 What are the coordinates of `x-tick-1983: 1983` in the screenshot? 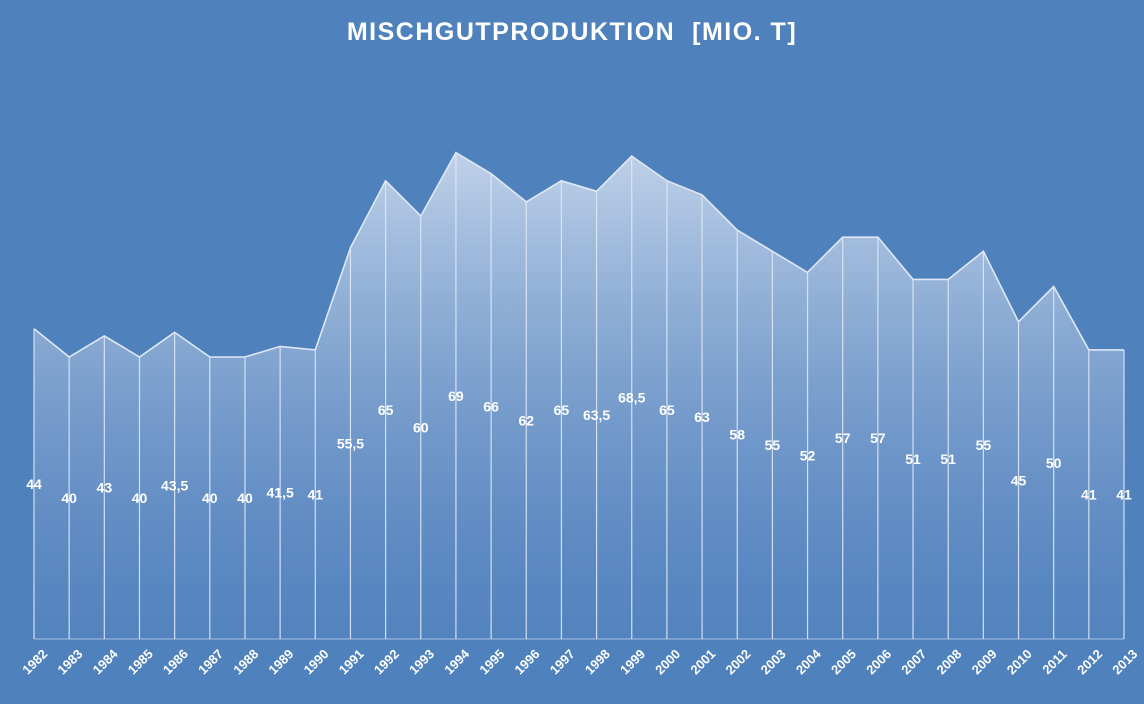 It's located at (69, 661).